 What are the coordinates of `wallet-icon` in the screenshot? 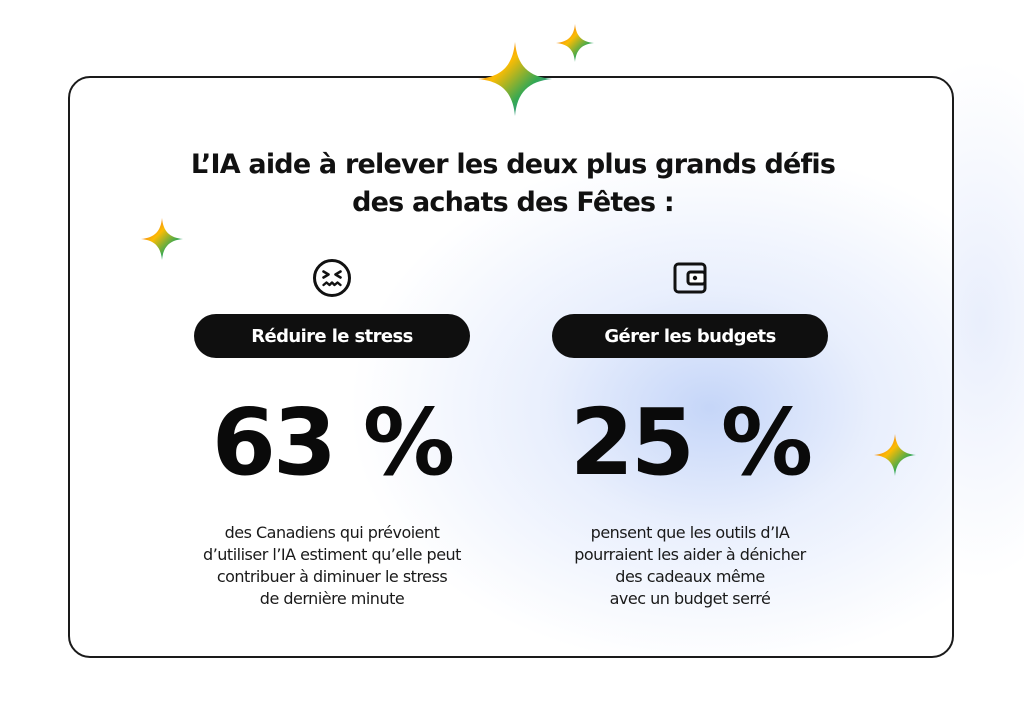 It's located at (690, 278).